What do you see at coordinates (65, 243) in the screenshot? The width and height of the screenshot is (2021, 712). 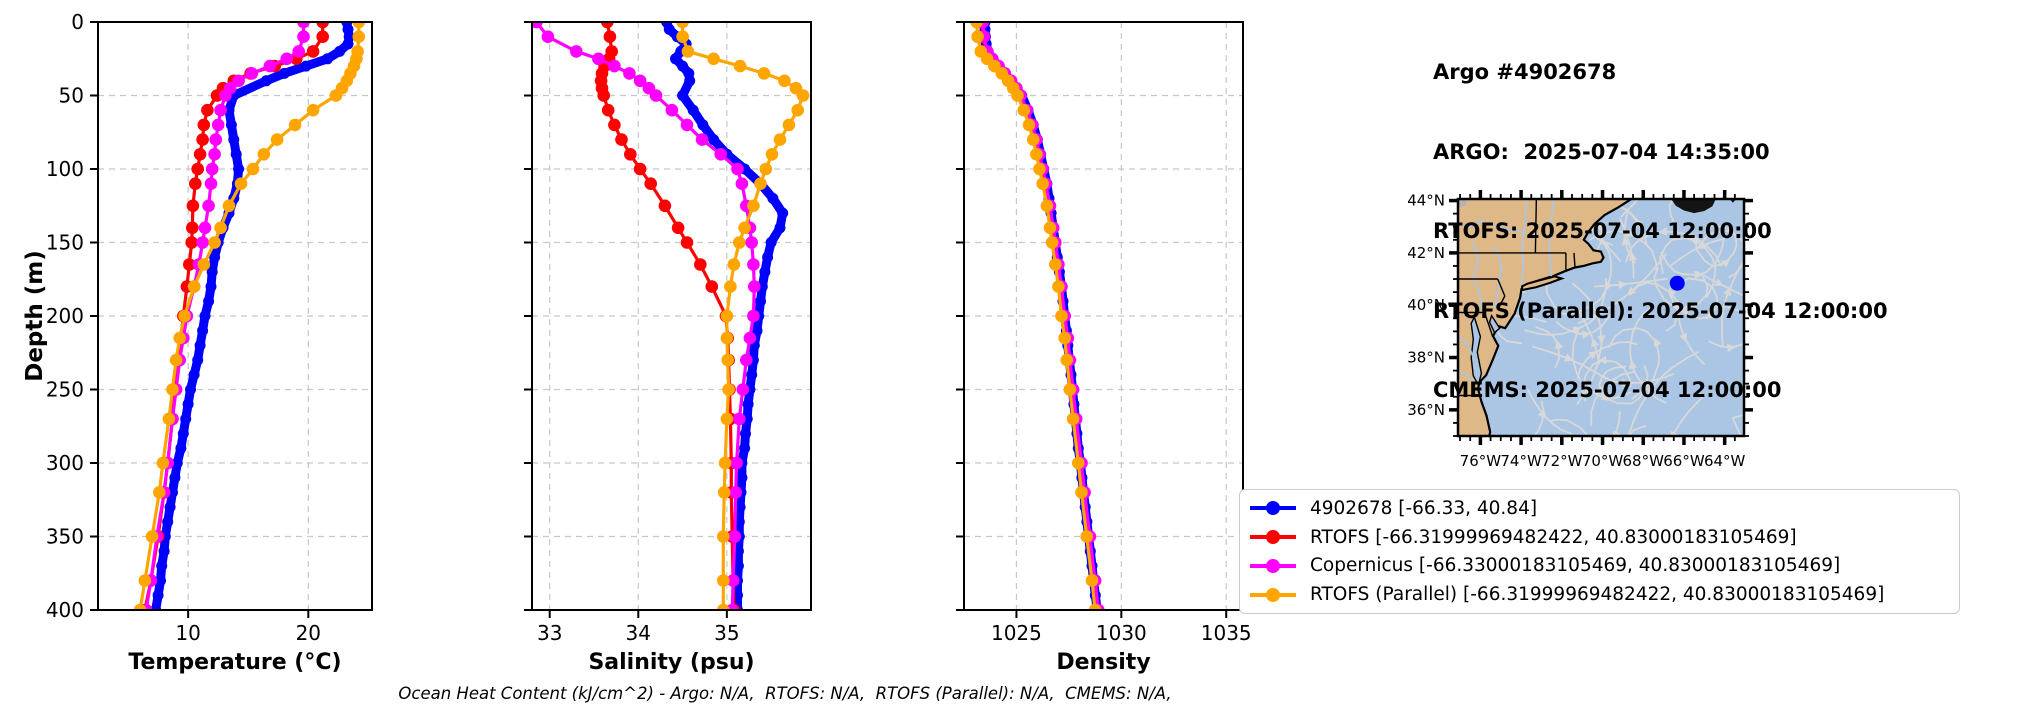 I see `depth-tick-label: 150` at bounding box center [65, 243].